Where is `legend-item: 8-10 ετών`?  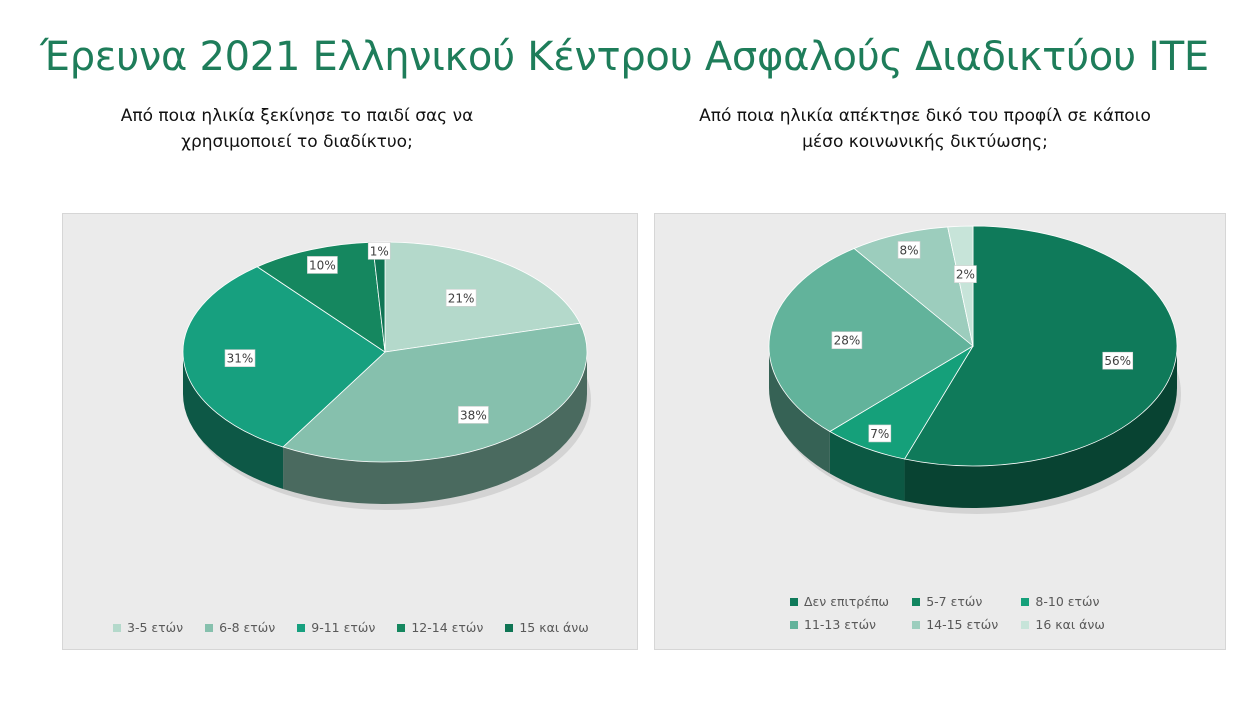
legend-item: 8-10 ετών is located at coordinates (1065, 601).